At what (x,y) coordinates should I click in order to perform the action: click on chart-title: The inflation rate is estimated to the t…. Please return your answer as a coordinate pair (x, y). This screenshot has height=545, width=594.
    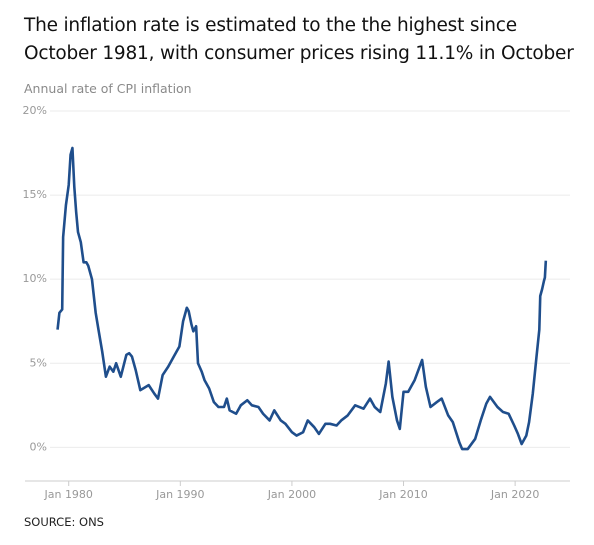
    Looking at the image, I should click on (299, 39).